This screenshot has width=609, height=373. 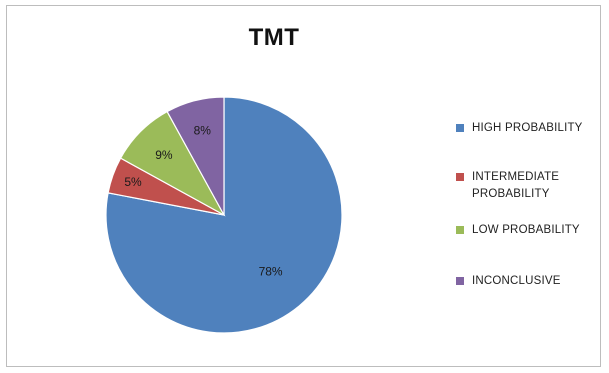 What do you see at coordinates (460, 281) in the screenshot?
I see `legend-swatch-inconclusive` at bounding box center [460, 281].